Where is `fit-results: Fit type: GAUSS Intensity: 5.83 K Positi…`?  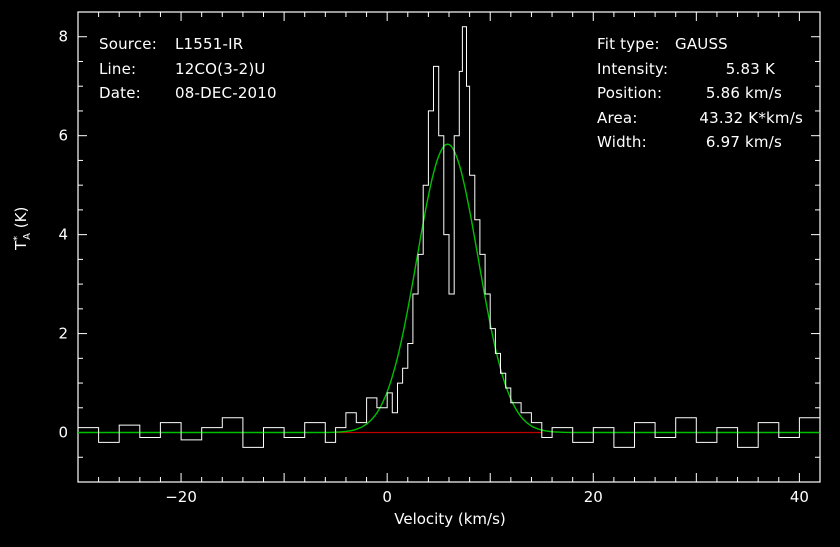 fit-results: Fit type: GAUSS Intensity: 5.83 K Positi… is located at coordinates (707, 93).